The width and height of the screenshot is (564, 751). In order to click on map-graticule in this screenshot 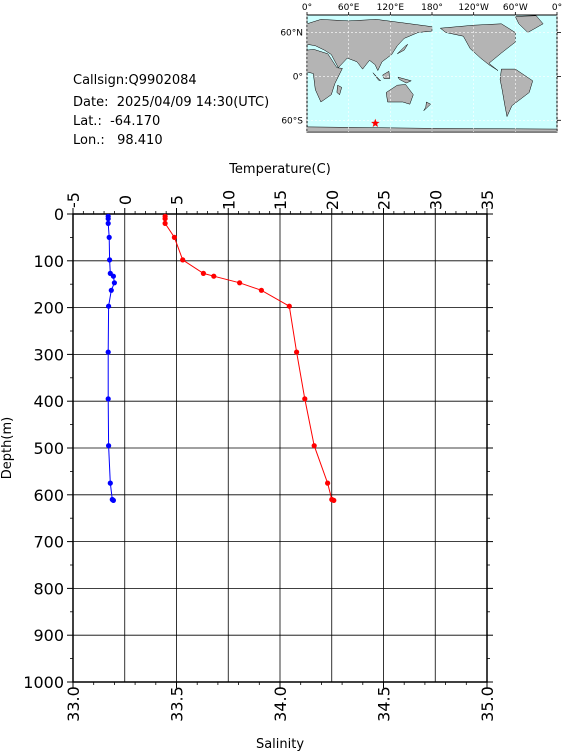, I will do `click(432, 73)`.